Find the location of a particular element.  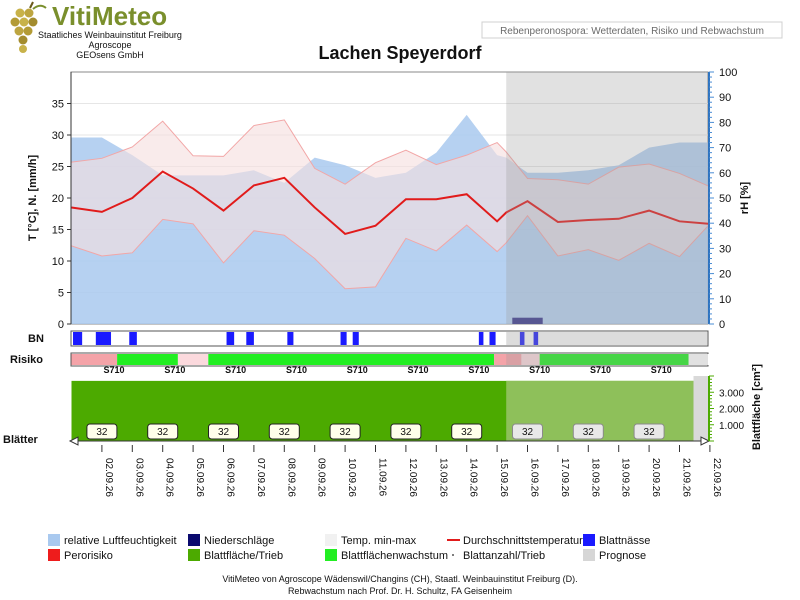

right-tick-label: 60 is located at coordinates (725, 174).